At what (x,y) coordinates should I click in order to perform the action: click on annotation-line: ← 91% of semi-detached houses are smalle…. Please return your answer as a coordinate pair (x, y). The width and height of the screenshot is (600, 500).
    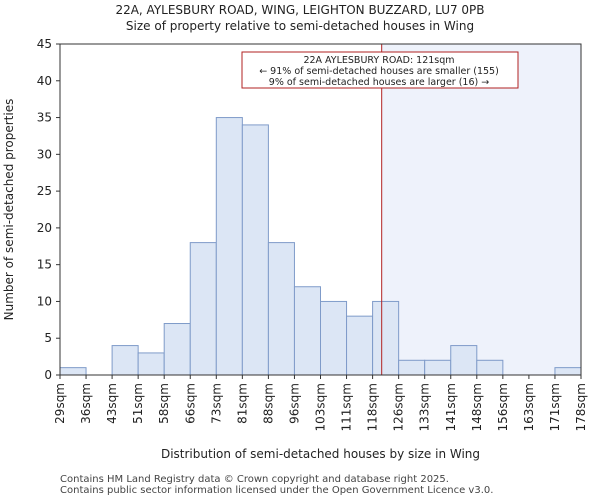
    Looking at the image, I should click on (379, 71).